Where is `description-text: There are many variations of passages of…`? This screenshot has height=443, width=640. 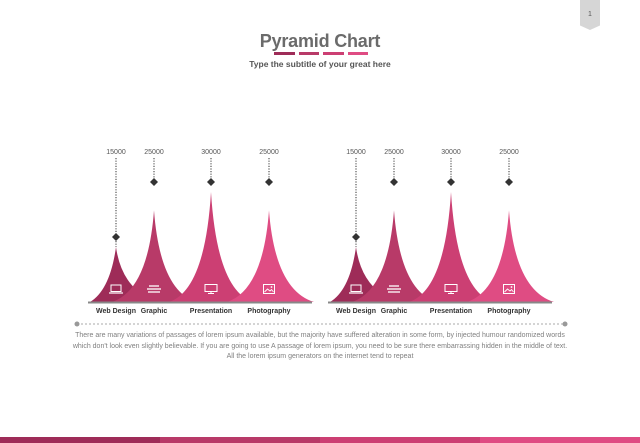
description-text: There are many variations of passages of… is located at coordinates (320, 346).